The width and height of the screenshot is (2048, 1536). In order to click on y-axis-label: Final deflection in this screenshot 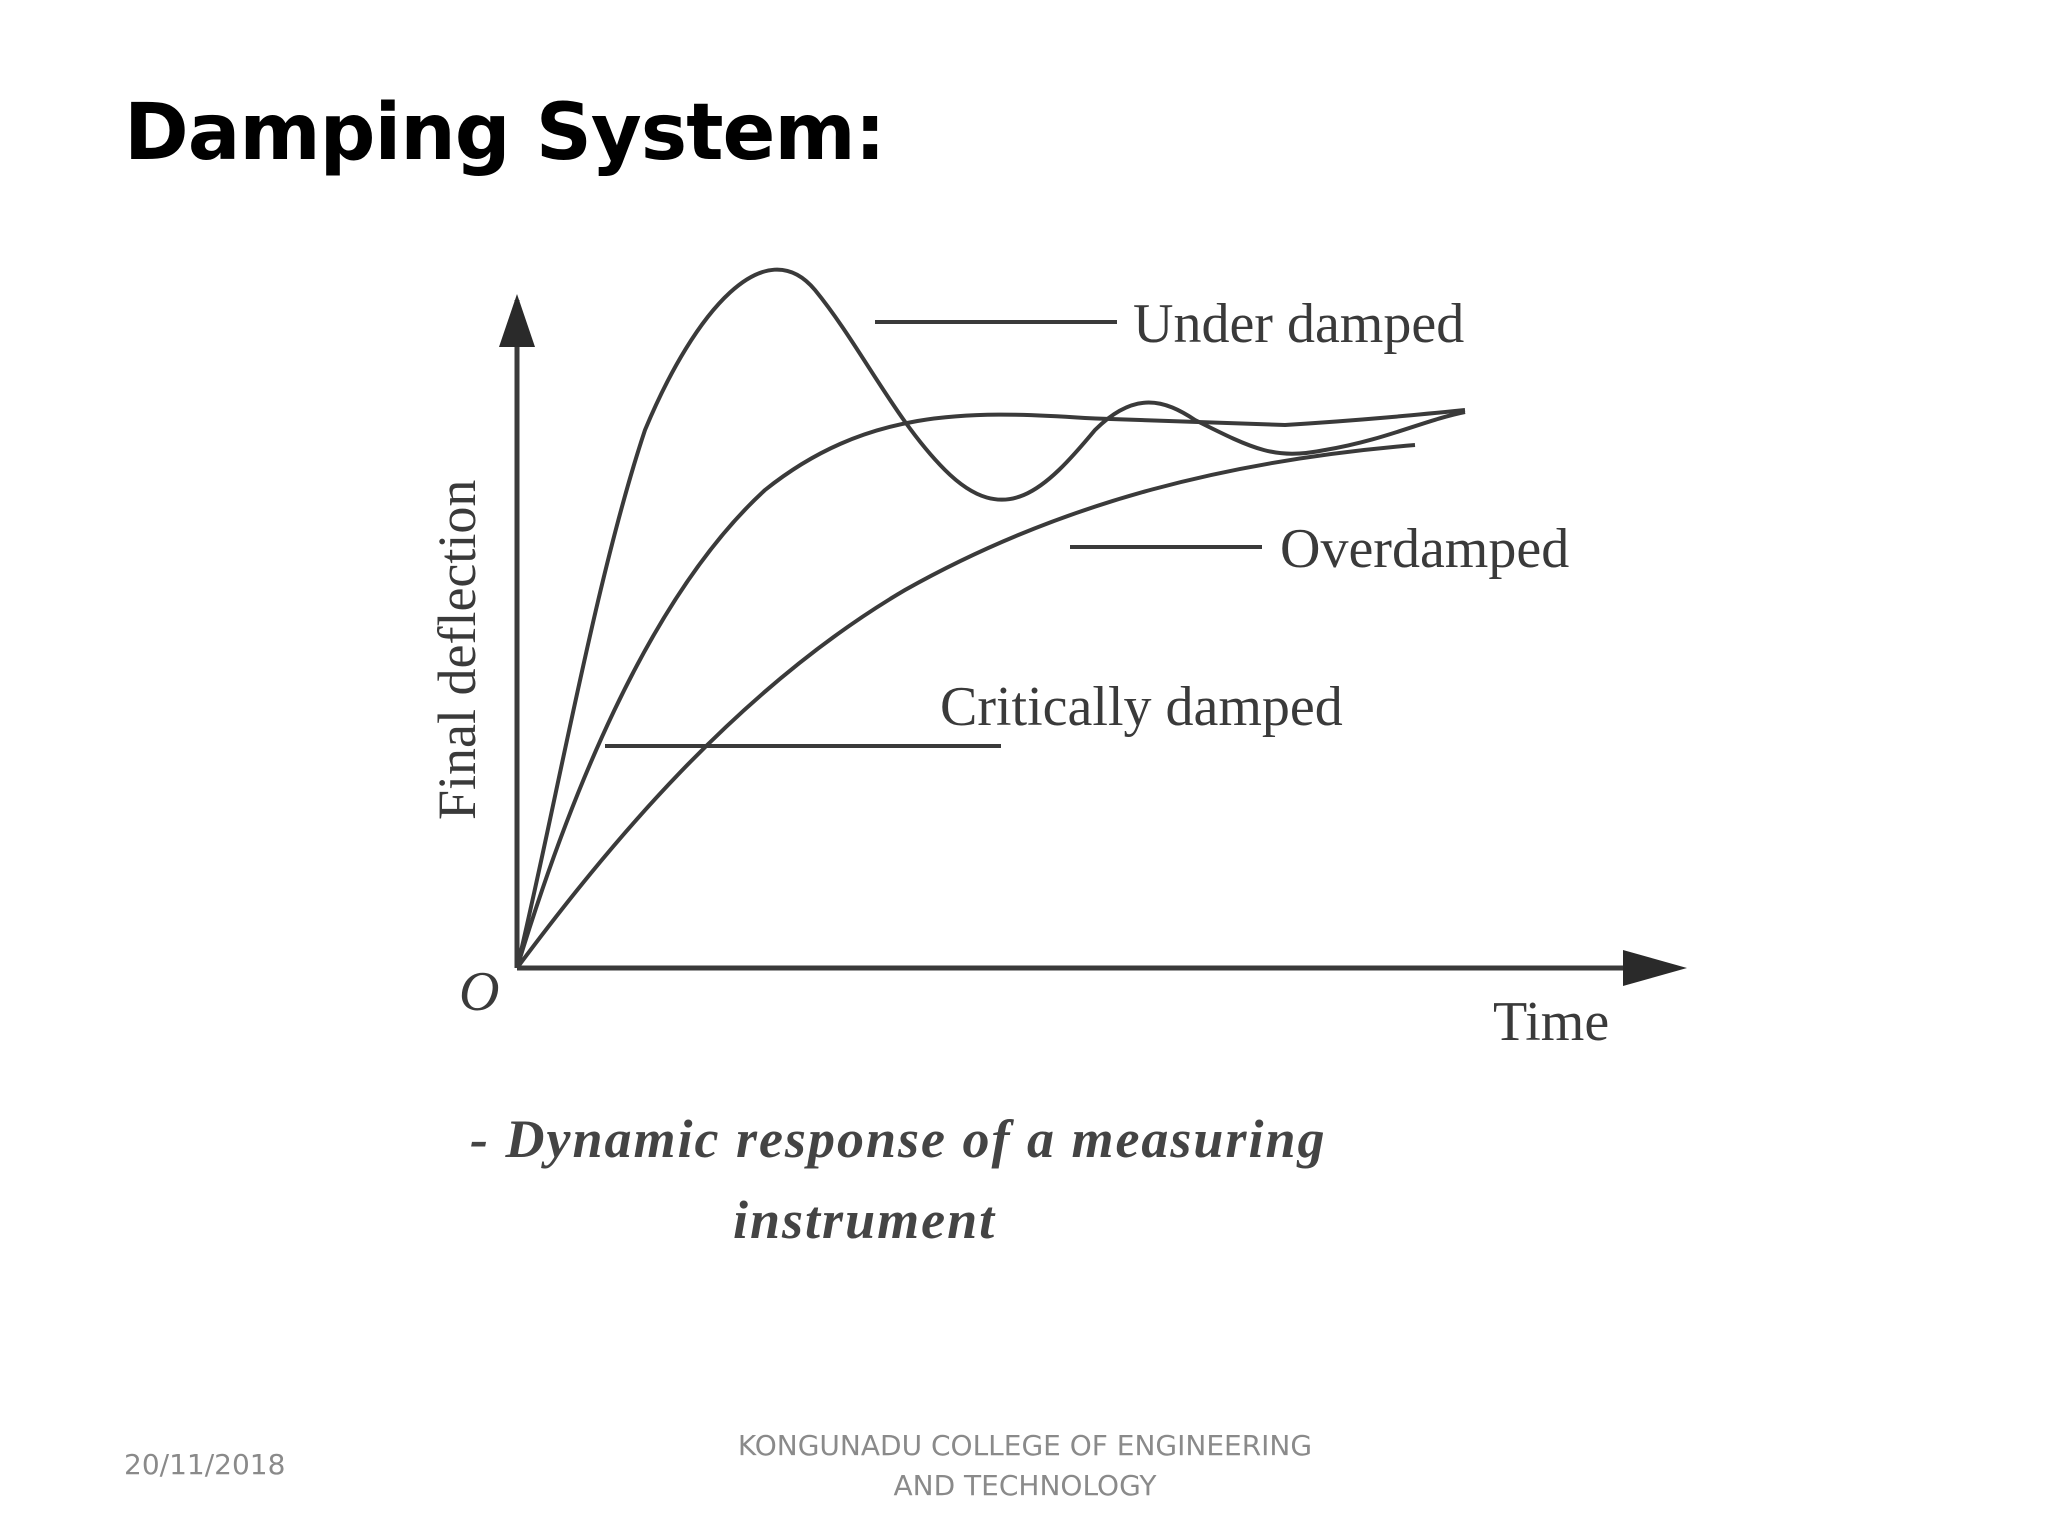, I will do `click(457, 650)`.